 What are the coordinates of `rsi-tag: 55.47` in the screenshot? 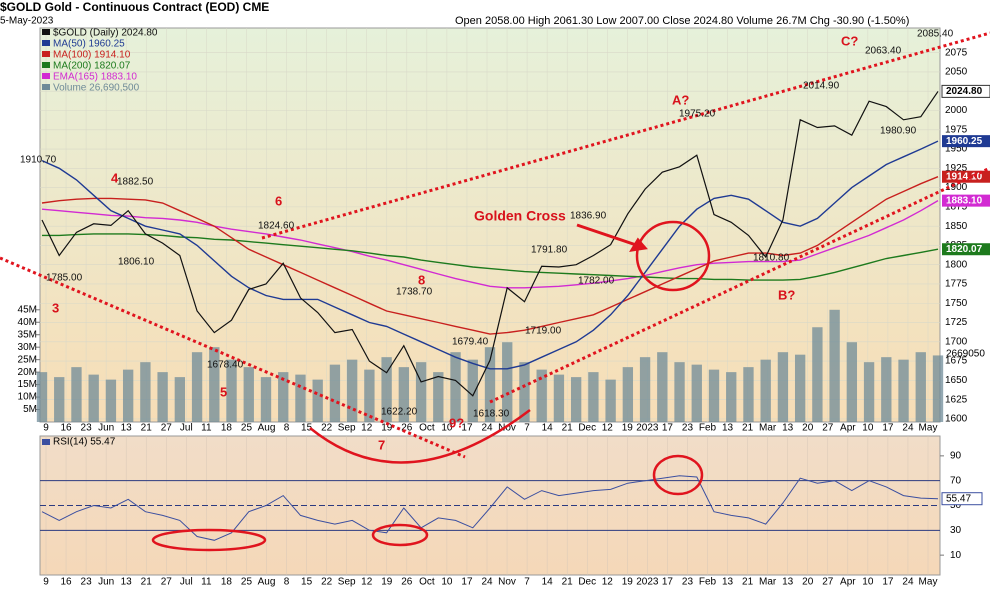 It's located at (958, 498).